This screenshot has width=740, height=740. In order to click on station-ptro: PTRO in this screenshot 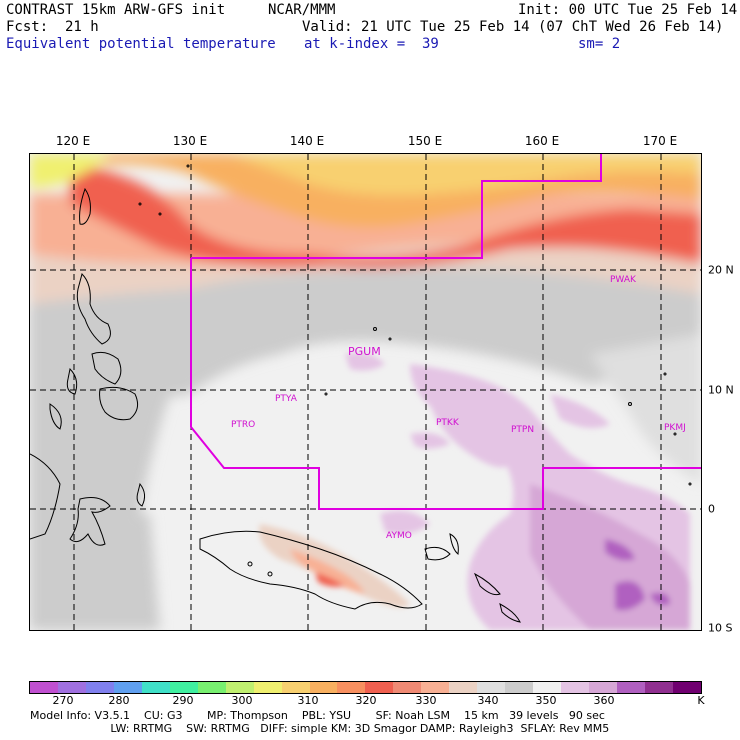, I will do `click(243, 425)`.